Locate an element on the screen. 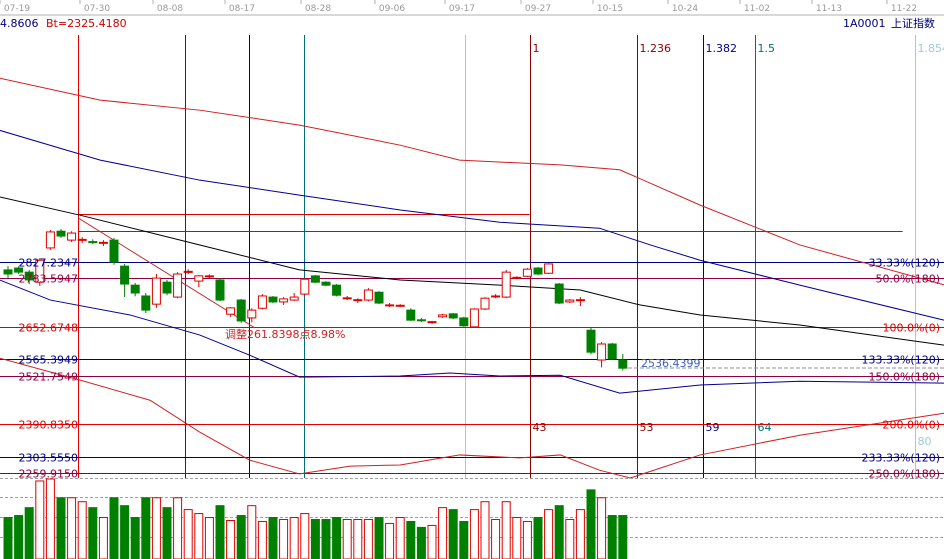 The width and height of the screenshot is (944, 559). adjustment-annotation: 调整261.8398点8.98% is located at coordinates (285, 334).